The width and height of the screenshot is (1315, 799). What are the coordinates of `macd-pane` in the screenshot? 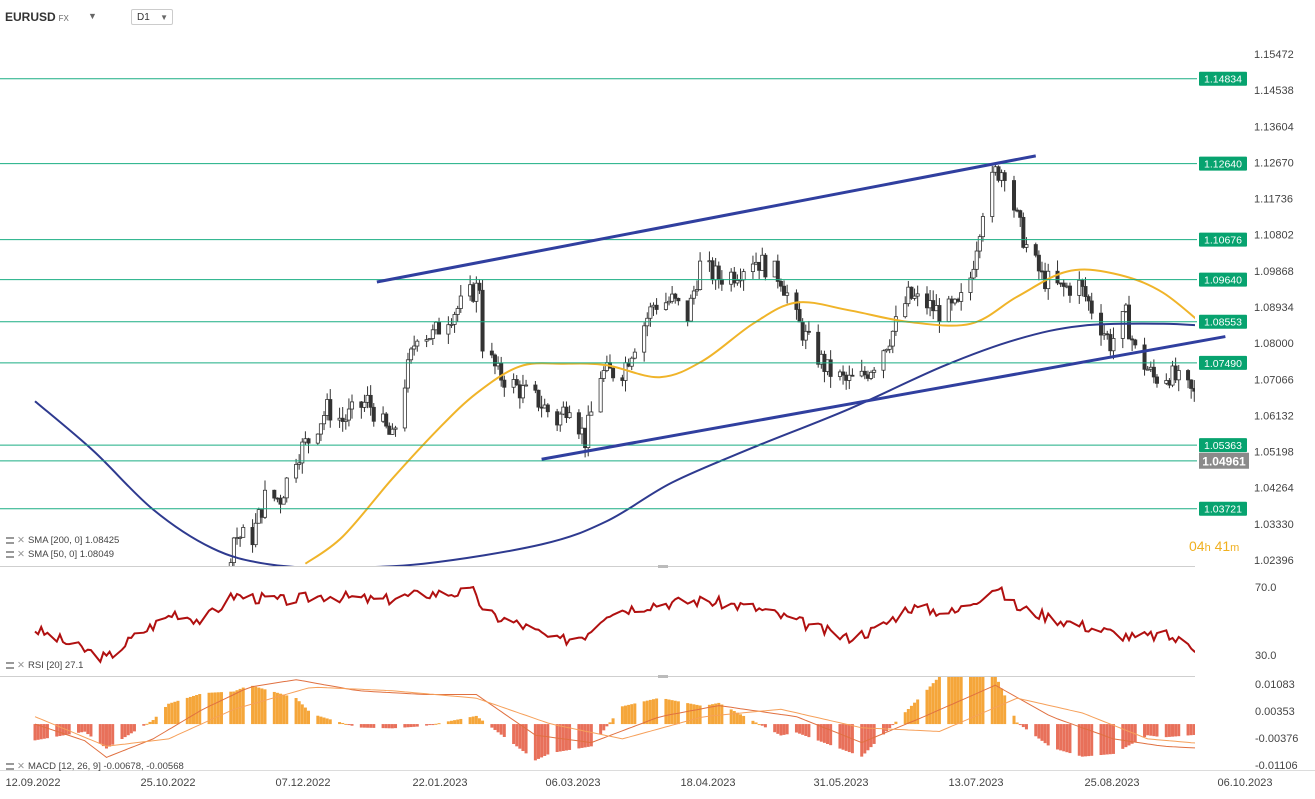 It's located at (627, 718).